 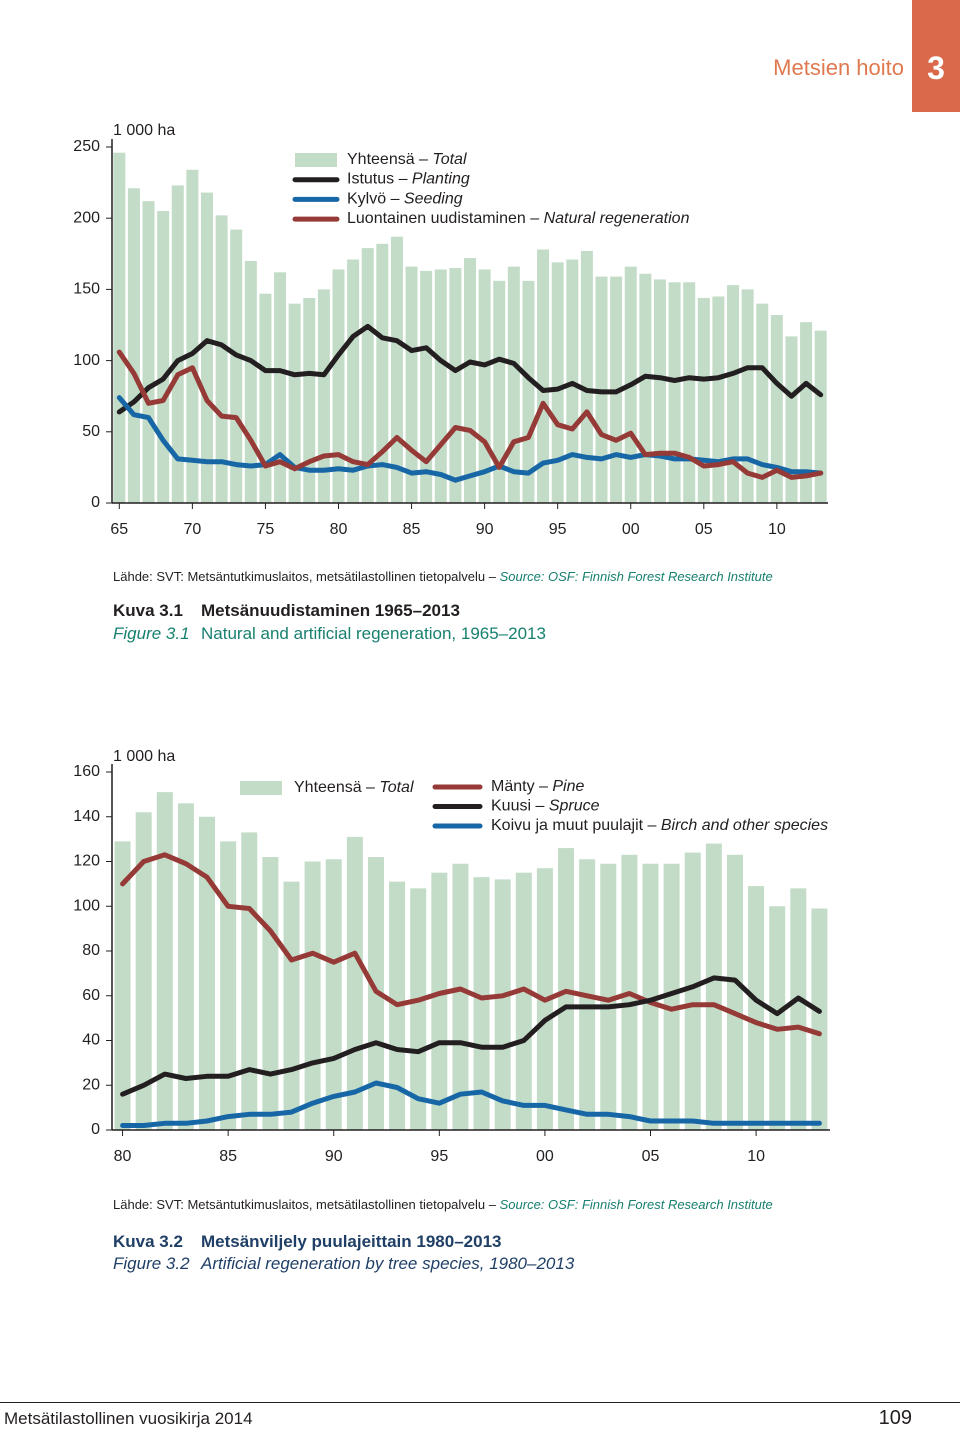 What do you see at coordinates (95, 1129) in the screenshot?
I see `y-tick-label: 0` at bounding box center [95, 1129].